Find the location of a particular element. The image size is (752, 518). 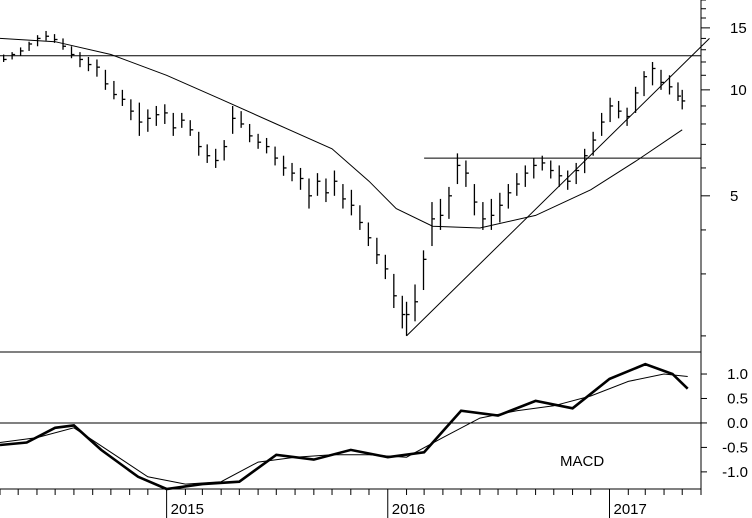

macd-y-tick-label: 1.0 is located at coordinates (737, 374).